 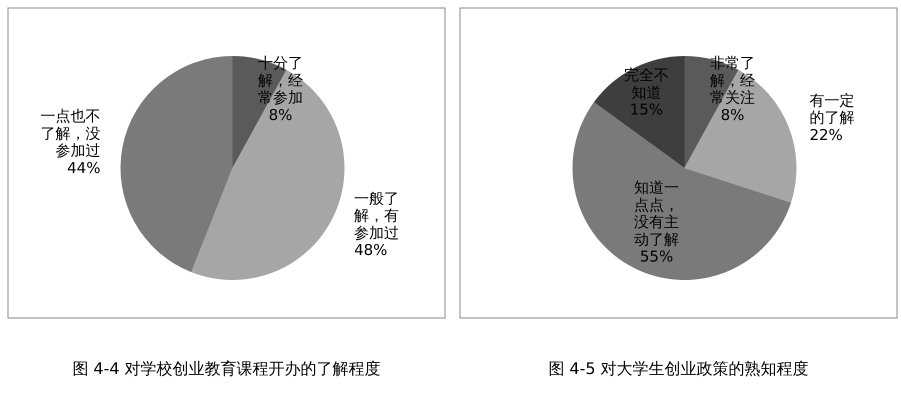 What do you see at coordinates (371, 250) in the screenshot?
I see `data-label: 48%` at bounding box center [371, 250].